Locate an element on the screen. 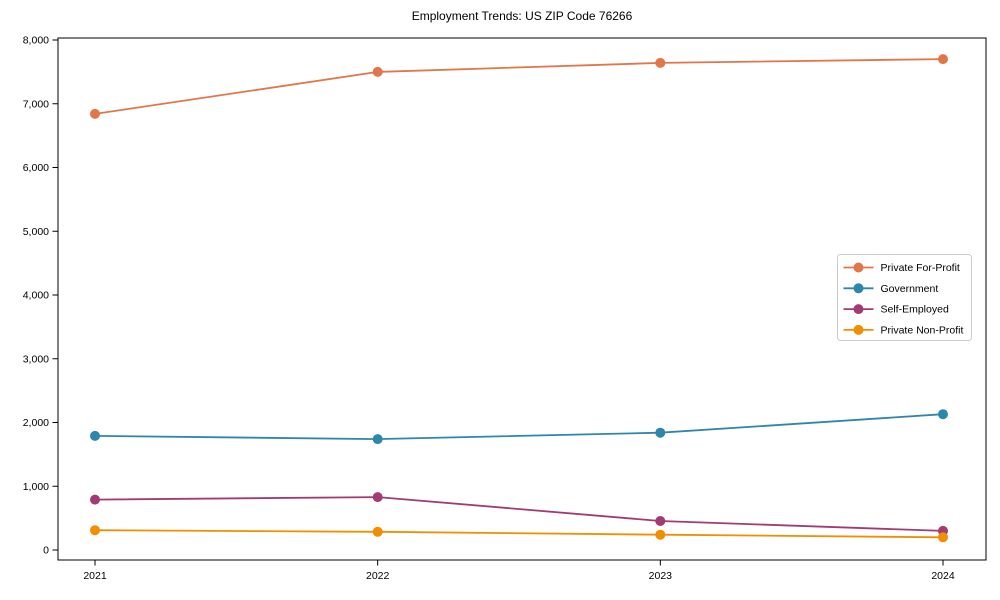 This screenshot has width=1000, height=600. y-tick-label: 3,000 is located at coordinates (36, 359).